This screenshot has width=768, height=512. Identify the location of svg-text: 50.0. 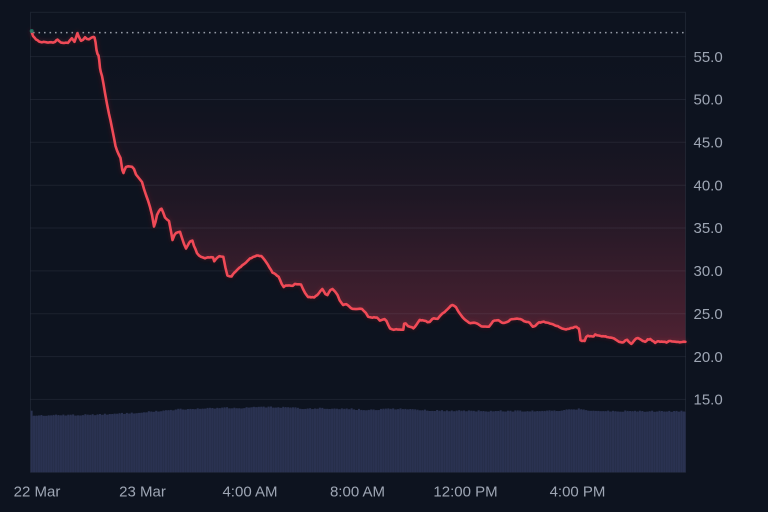
(708, 100).